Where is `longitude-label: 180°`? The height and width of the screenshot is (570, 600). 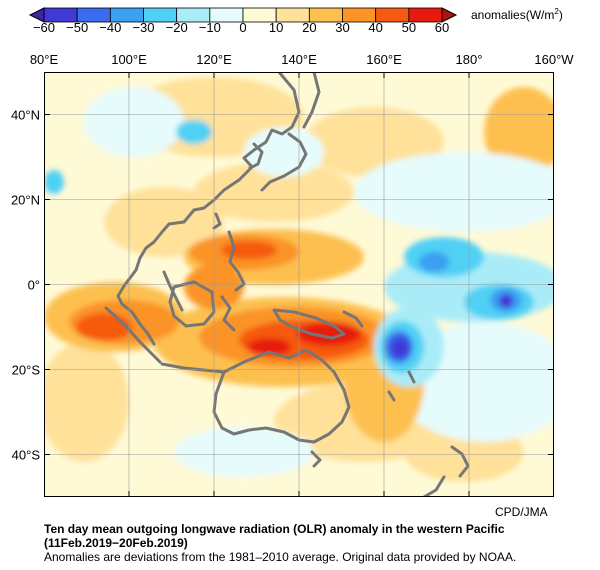 longitude-label: 180° is located at coordinates (469, 59).